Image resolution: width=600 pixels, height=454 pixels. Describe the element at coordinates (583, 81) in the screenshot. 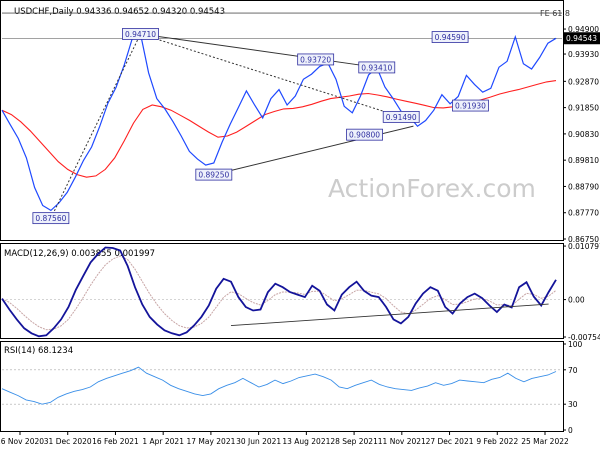

I see `price-y-tick-label: 0.92870` at that location.